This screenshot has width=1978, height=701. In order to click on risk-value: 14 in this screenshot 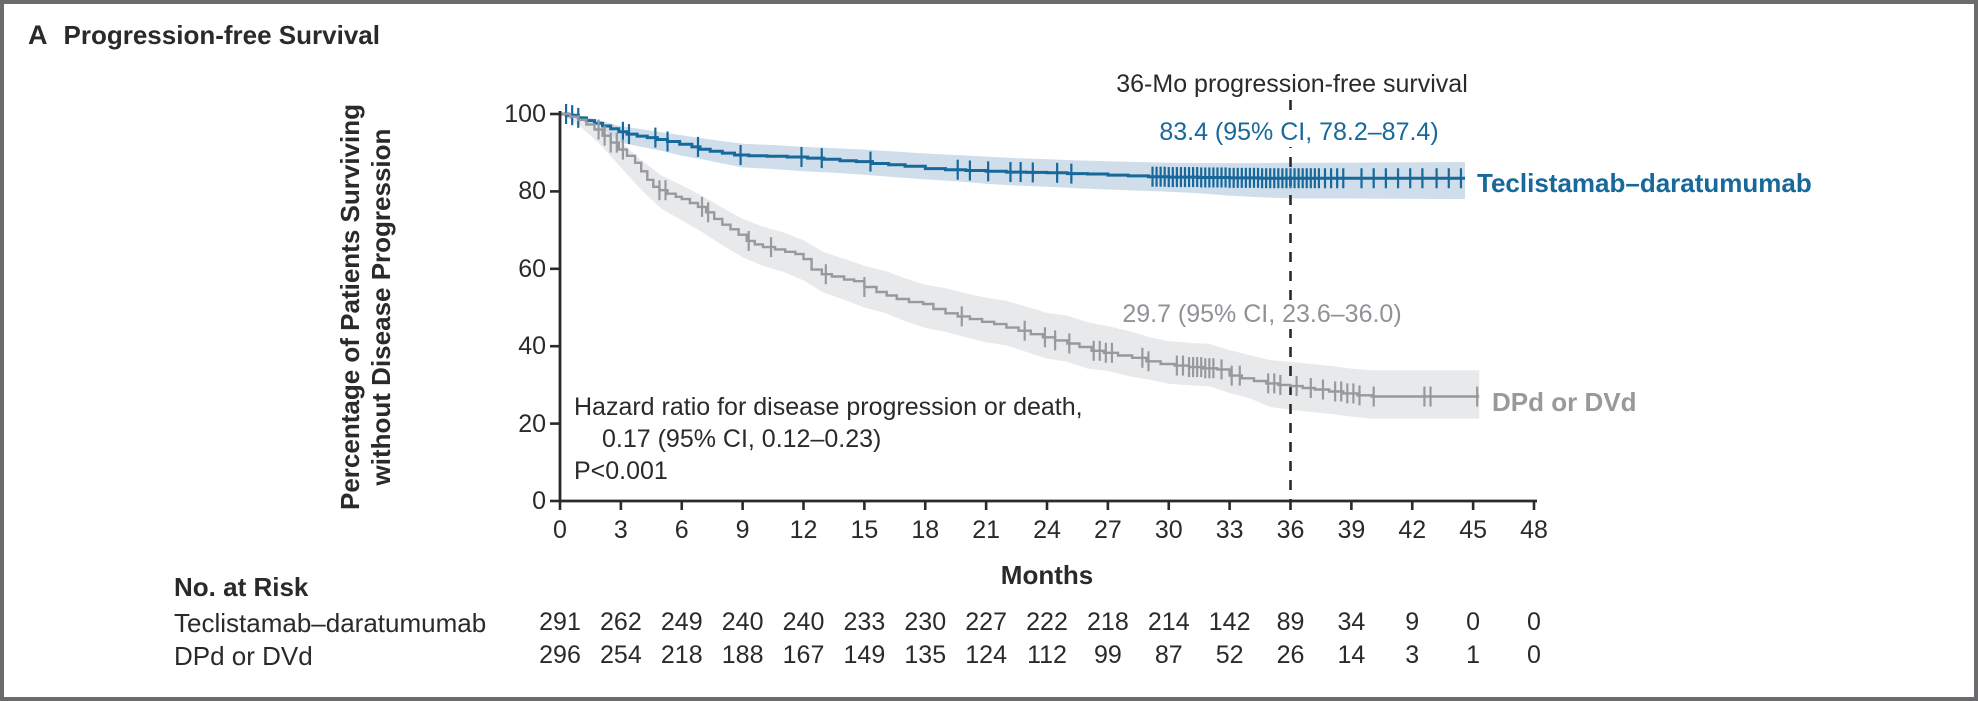, I will do `click(1351, 655)`.